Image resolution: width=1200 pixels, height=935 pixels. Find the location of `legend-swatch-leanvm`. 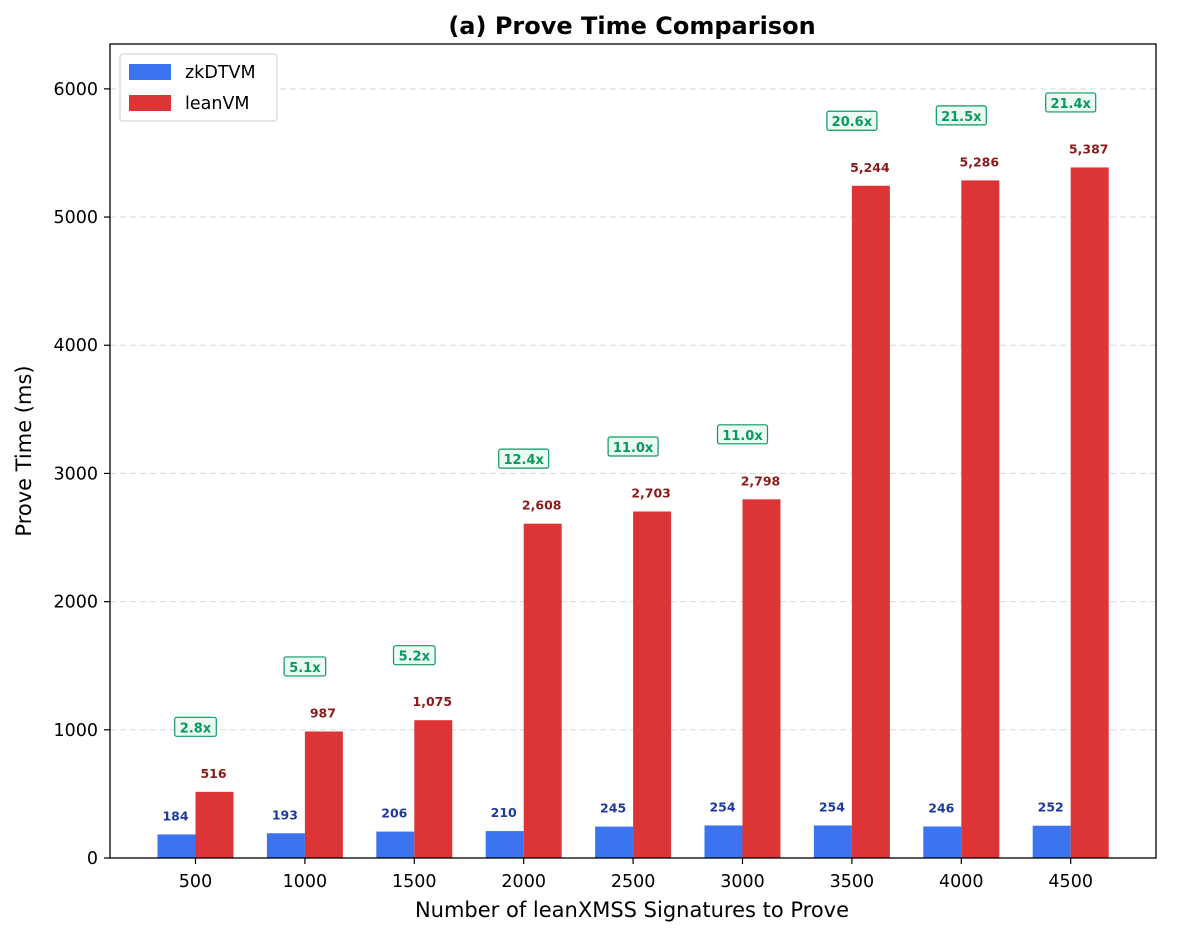

legend-swatch-leanvm is located at coordinates (150, 103).